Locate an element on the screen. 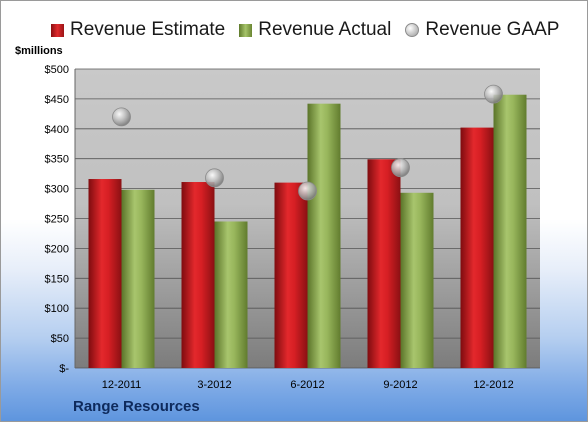  y-tick-label: $450 is located at coordinates (57, 100).